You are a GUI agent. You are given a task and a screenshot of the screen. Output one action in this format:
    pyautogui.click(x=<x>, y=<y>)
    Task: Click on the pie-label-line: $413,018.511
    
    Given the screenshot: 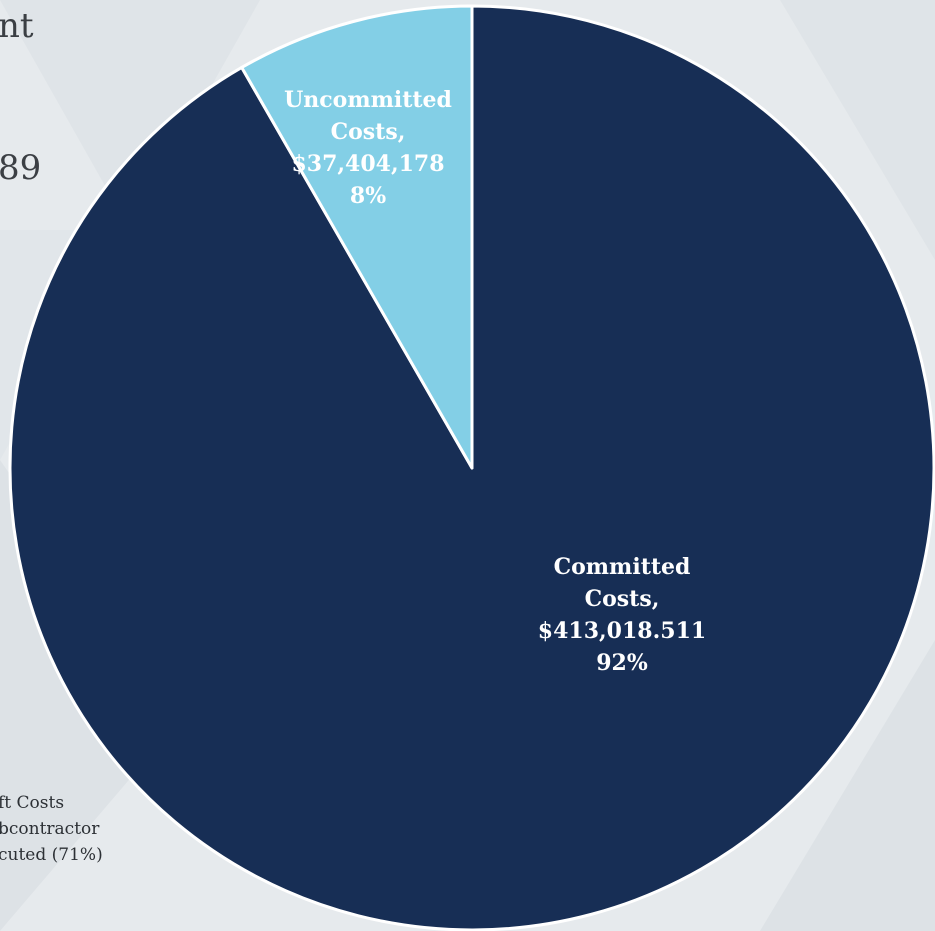 What is the action you would take?
    pyautogui.click(x=622, y=631)
    